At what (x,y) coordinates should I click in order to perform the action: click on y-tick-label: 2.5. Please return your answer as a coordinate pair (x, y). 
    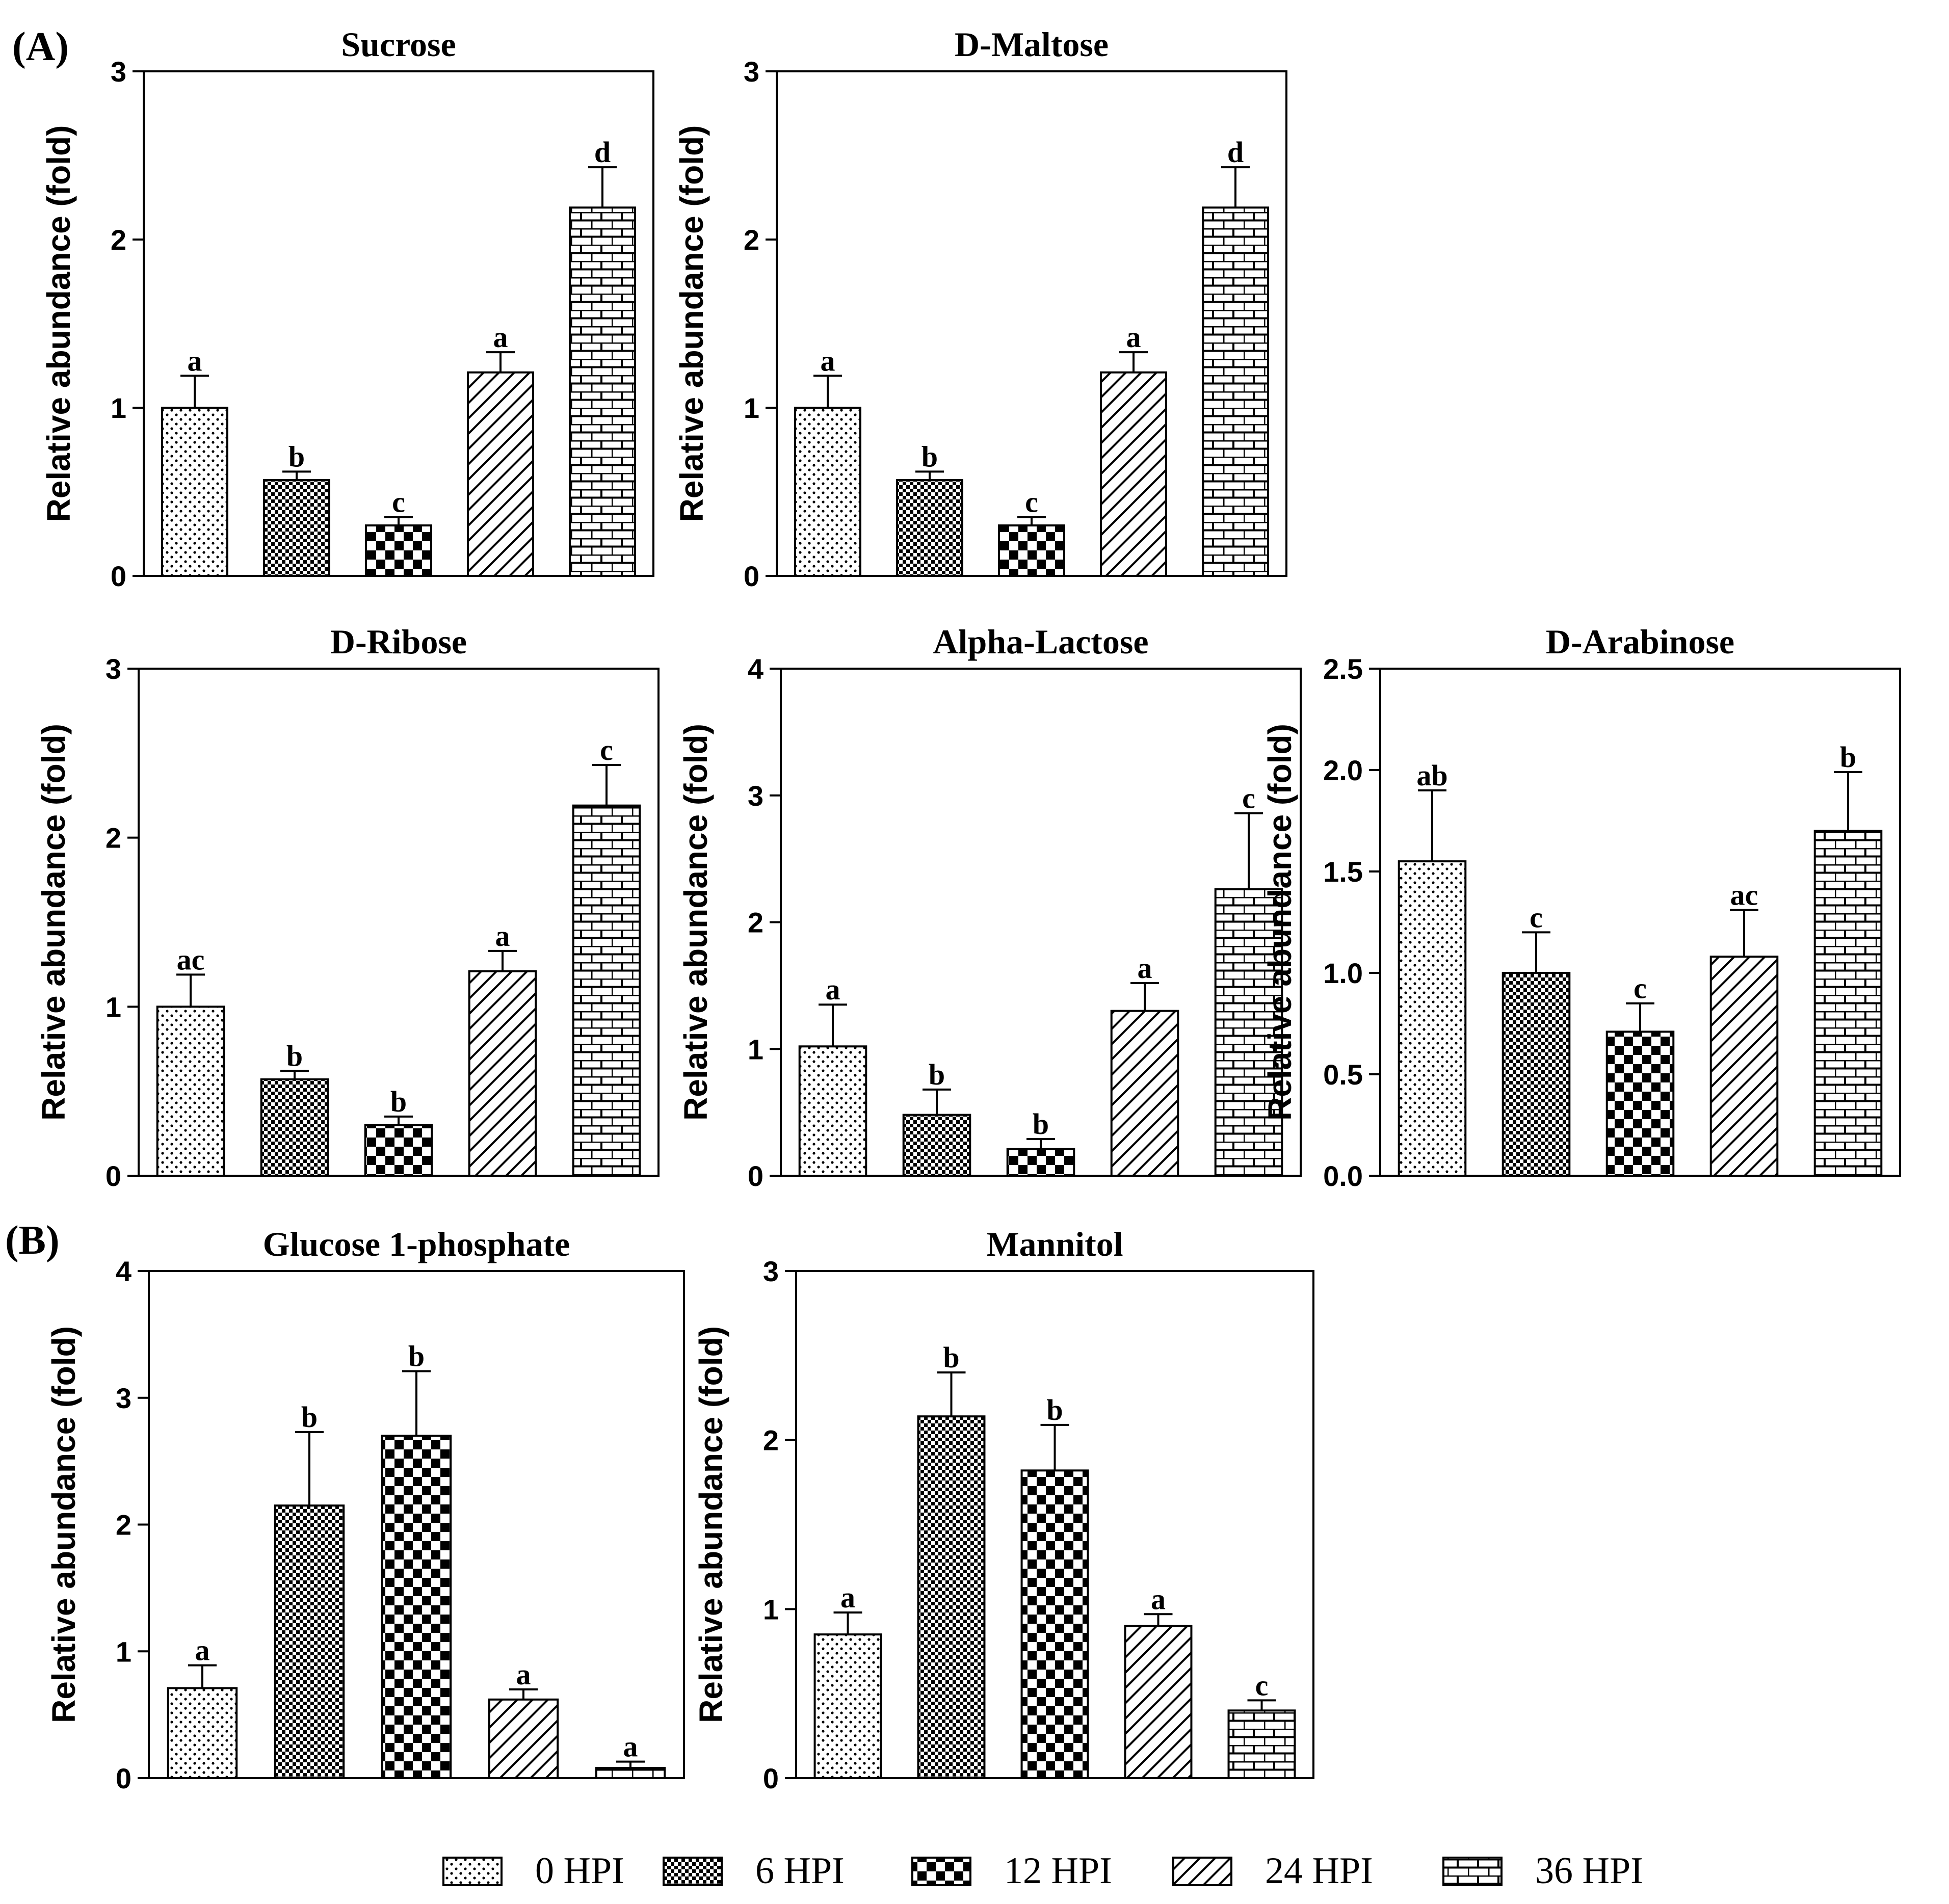
    Looking at the image, I should click on (1343, 669).